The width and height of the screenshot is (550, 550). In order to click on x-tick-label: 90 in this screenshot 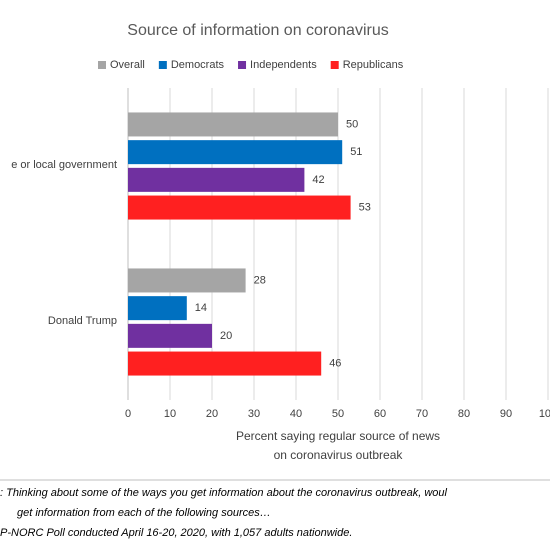, I will do `click(506, 414)`.